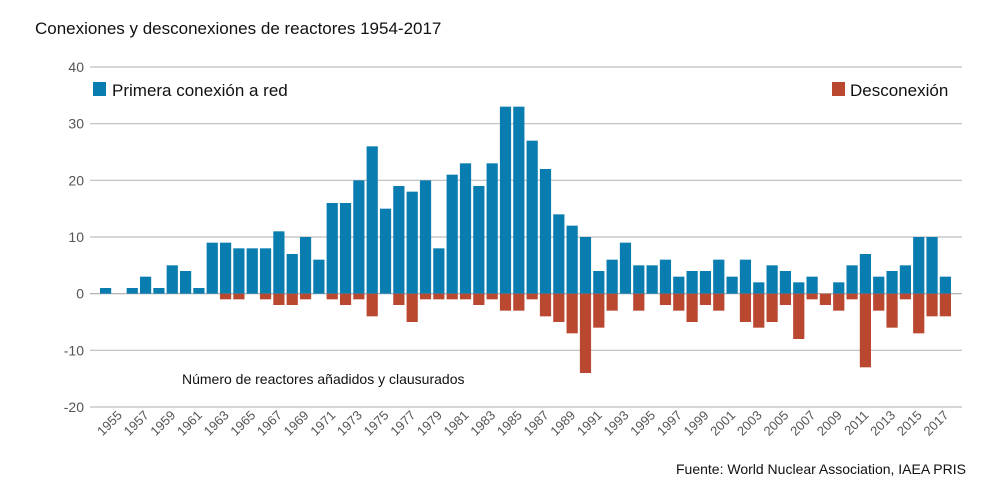 This screenshot has height=496, width=982. Describe the element at coordinates (919, 265) in the screenshot. I see `bar-conexion-2015` at that location.